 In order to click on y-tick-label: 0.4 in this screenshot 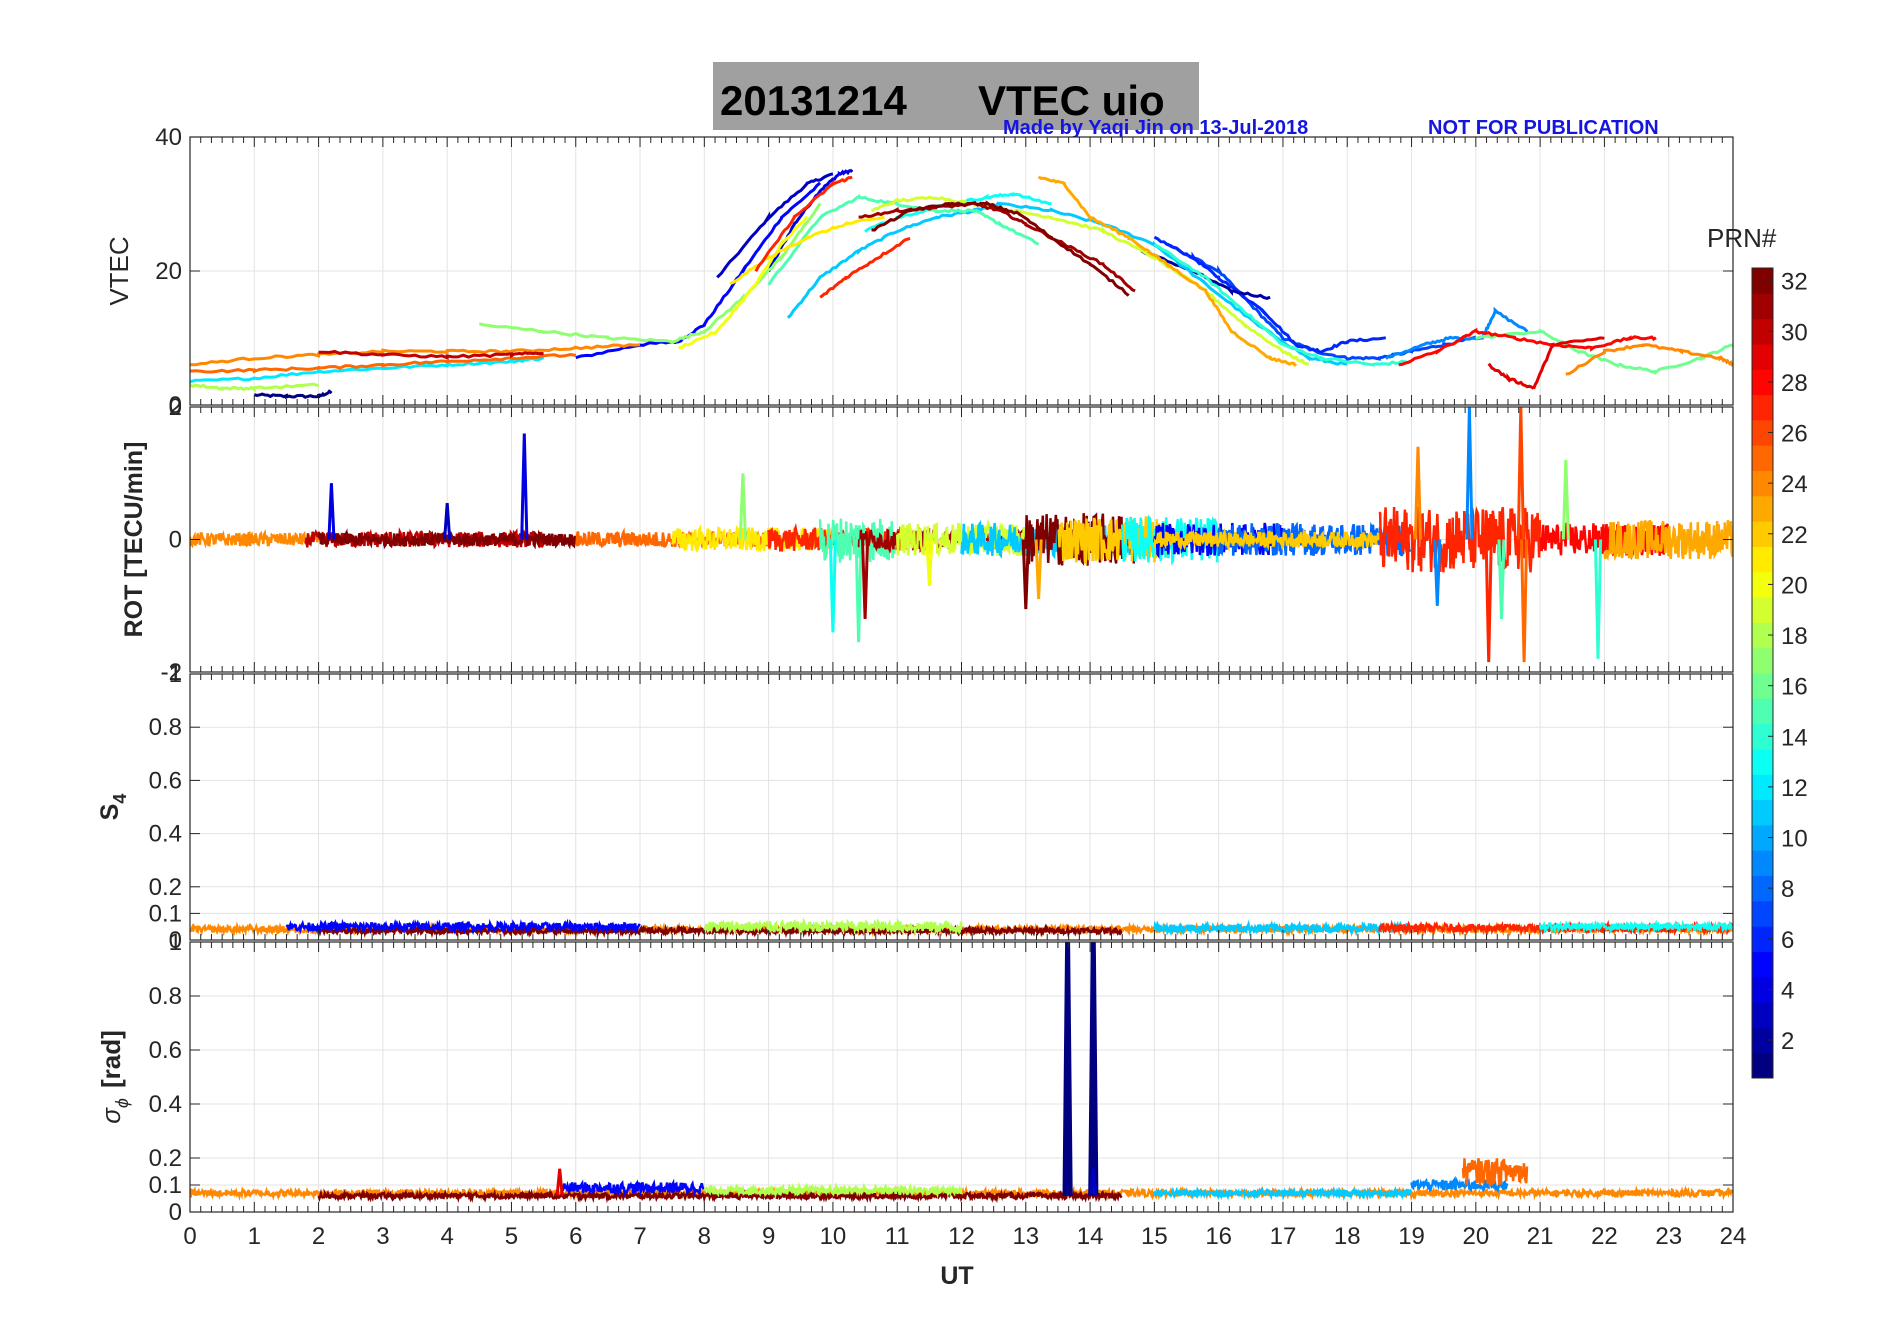, I will do `click(165, 834)`.